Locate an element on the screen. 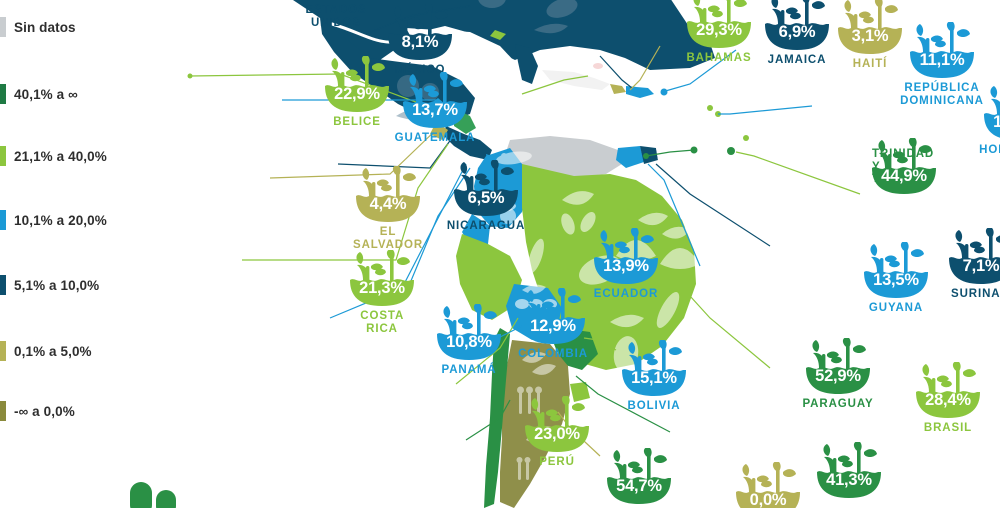 The image size is (1000, 508). marker-country-label: PARAGUAY is located at coordinates (838, 404).